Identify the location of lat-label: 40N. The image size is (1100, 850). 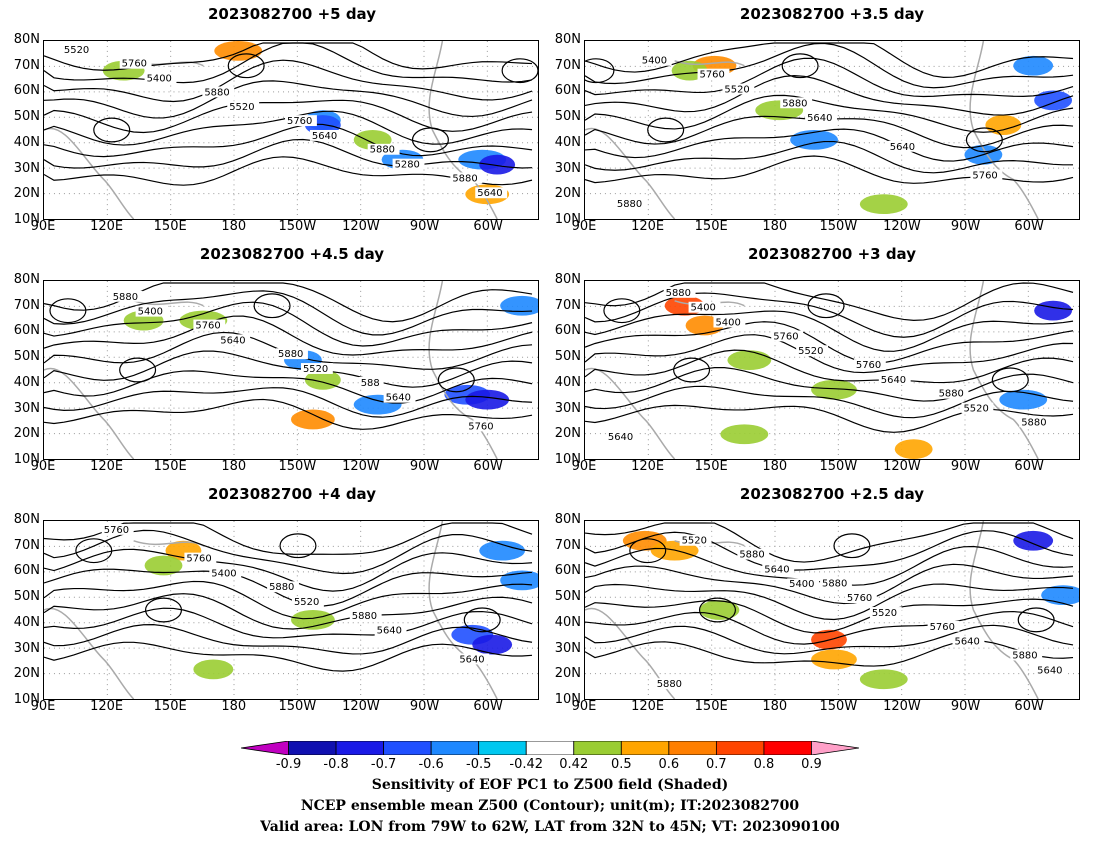
(567, 382).